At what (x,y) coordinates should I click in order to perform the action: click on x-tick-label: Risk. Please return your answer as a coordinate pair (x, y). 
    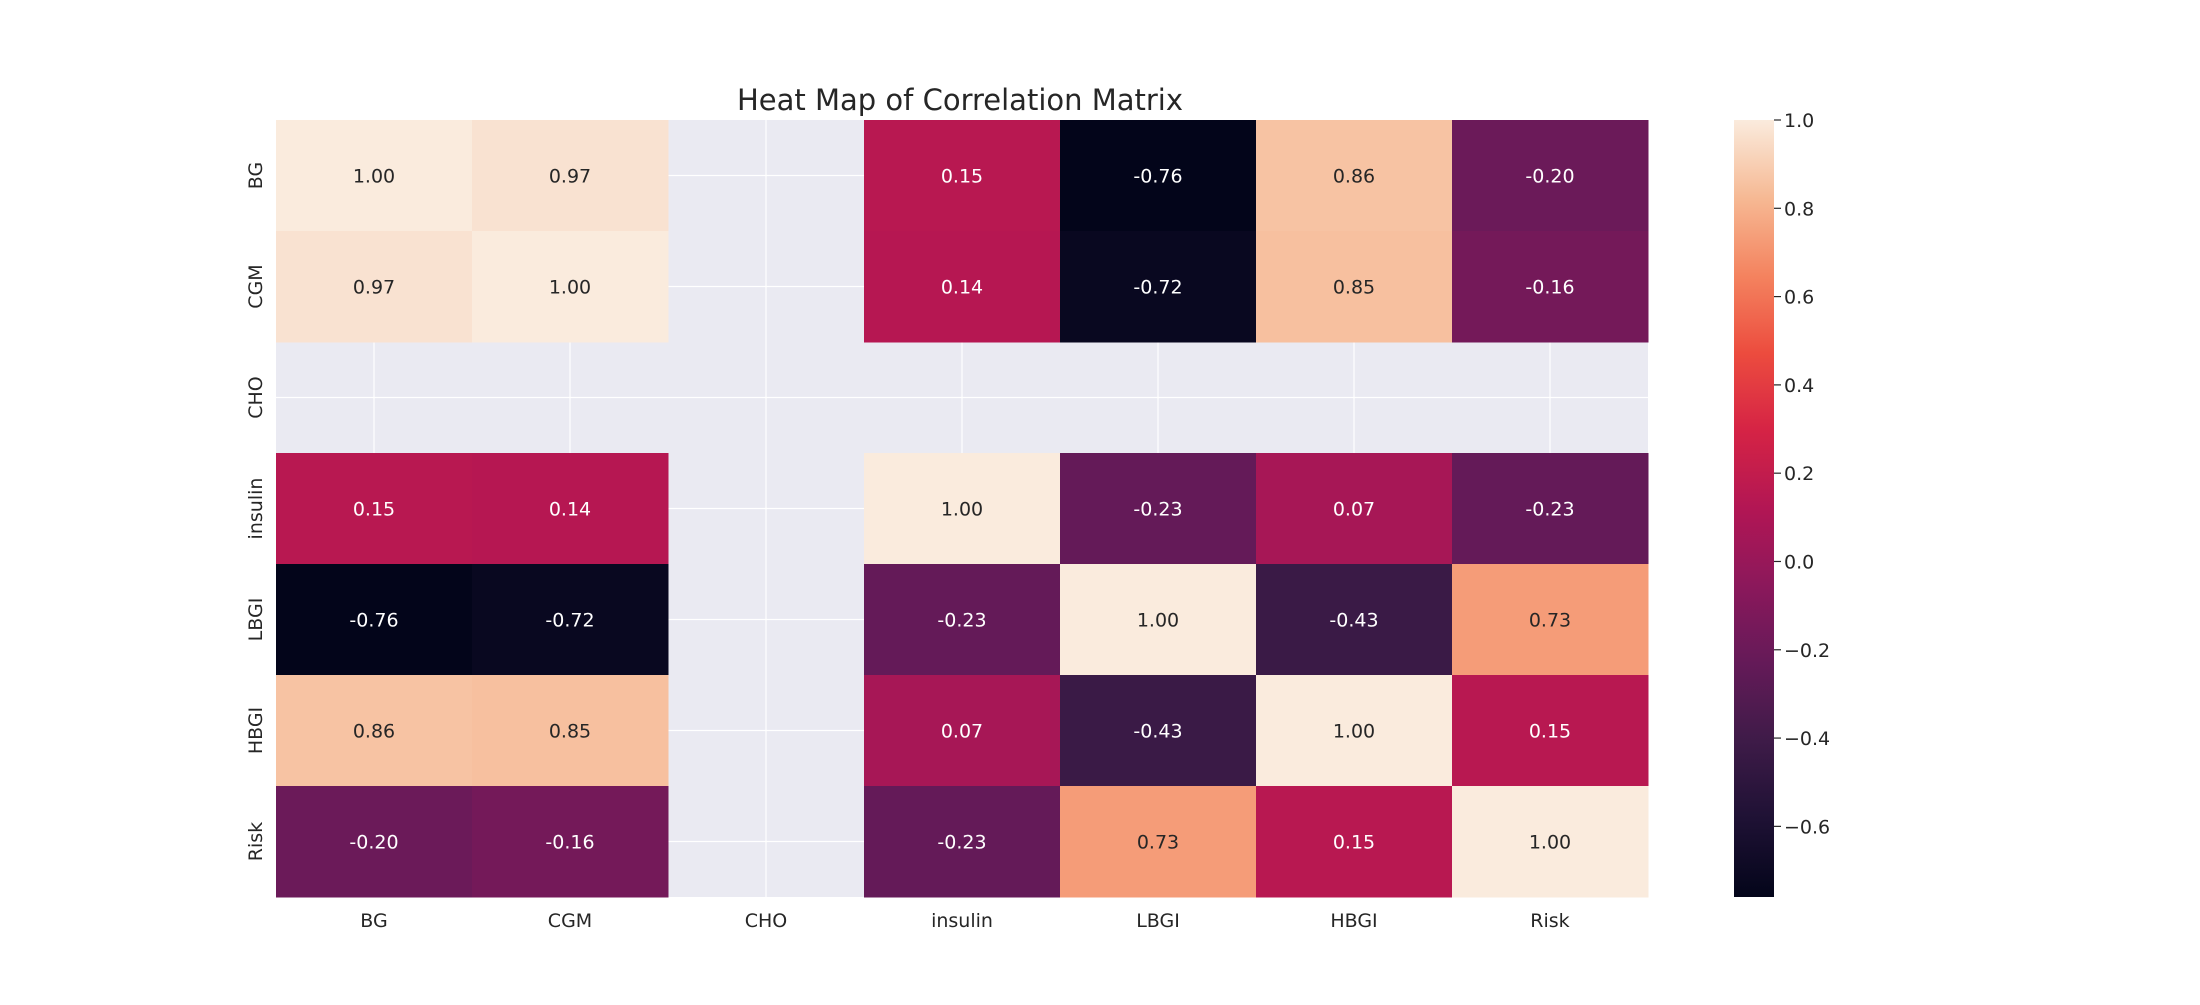
    Looking at the image, I should click on (1549, 921).